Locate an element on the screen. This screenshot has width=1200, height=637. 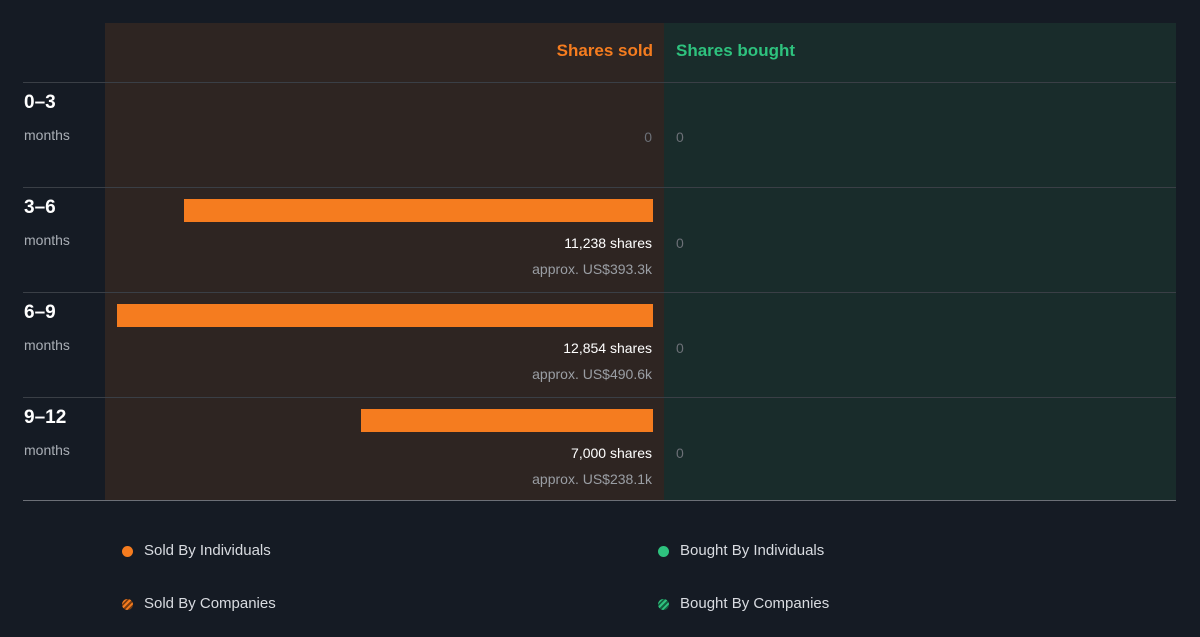
shares-bought-header: Shares bought is located at coordinates (736, 50).